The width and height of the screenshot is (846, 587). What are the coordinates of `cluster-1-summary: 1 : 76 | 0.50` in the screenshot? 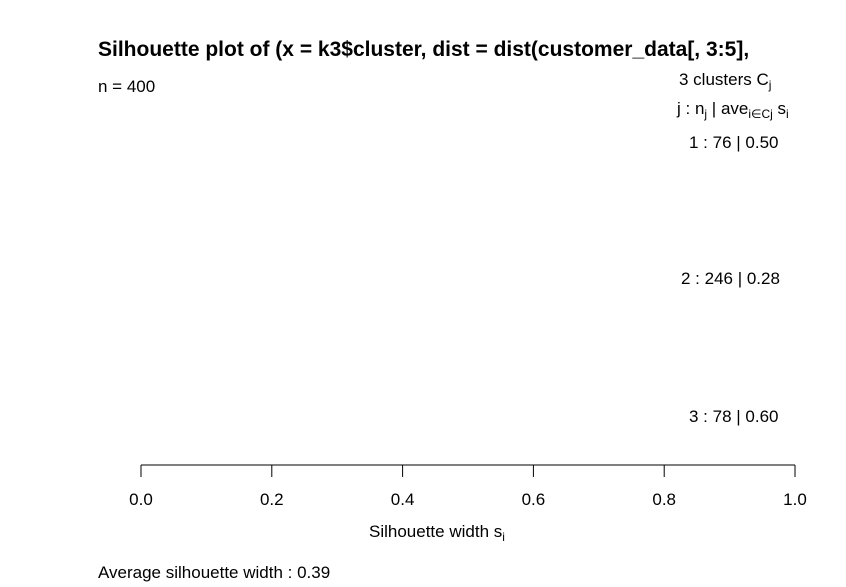 It's located at (734, 142).